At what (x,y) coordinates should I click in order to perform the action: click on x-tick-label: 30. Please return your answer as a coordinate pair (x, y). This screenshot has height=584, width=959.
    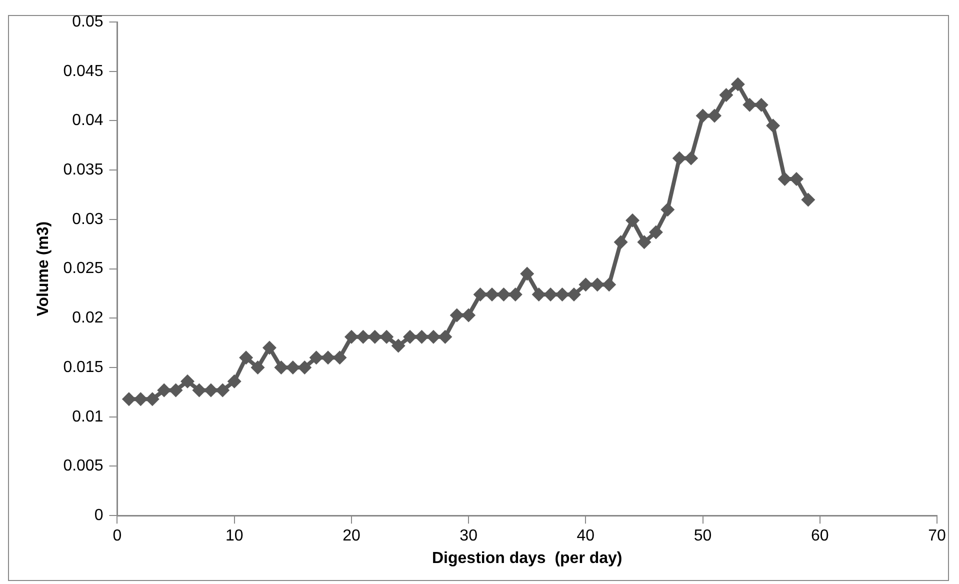
    Looking at the image, I should click on (469, 536).